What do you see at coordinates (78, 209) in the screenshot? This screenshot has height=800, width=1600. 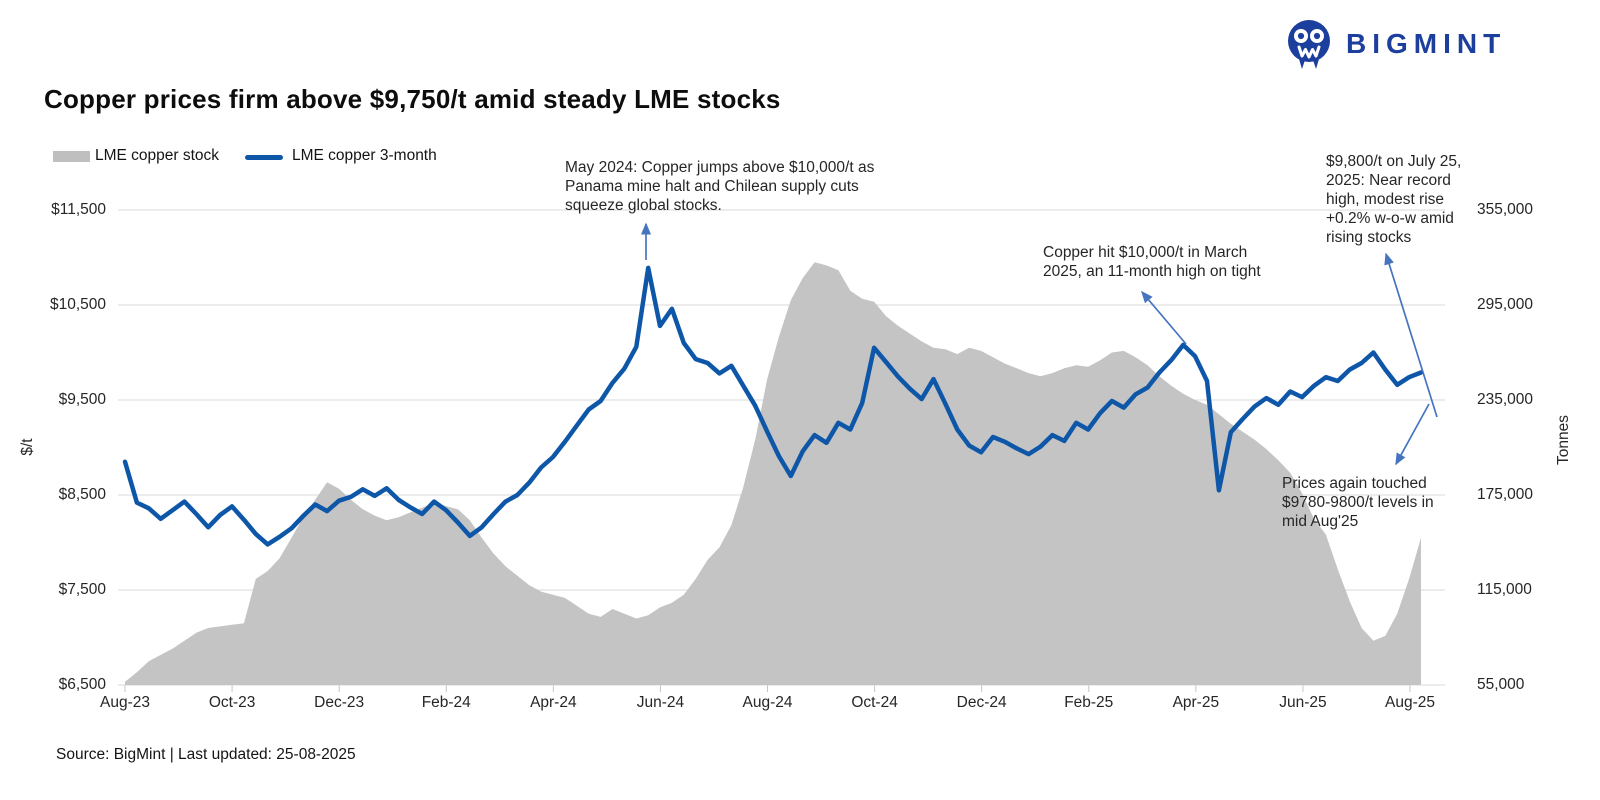 I see `y-axis-left-tick-label: $11,500` at bounding box center [78, 209].